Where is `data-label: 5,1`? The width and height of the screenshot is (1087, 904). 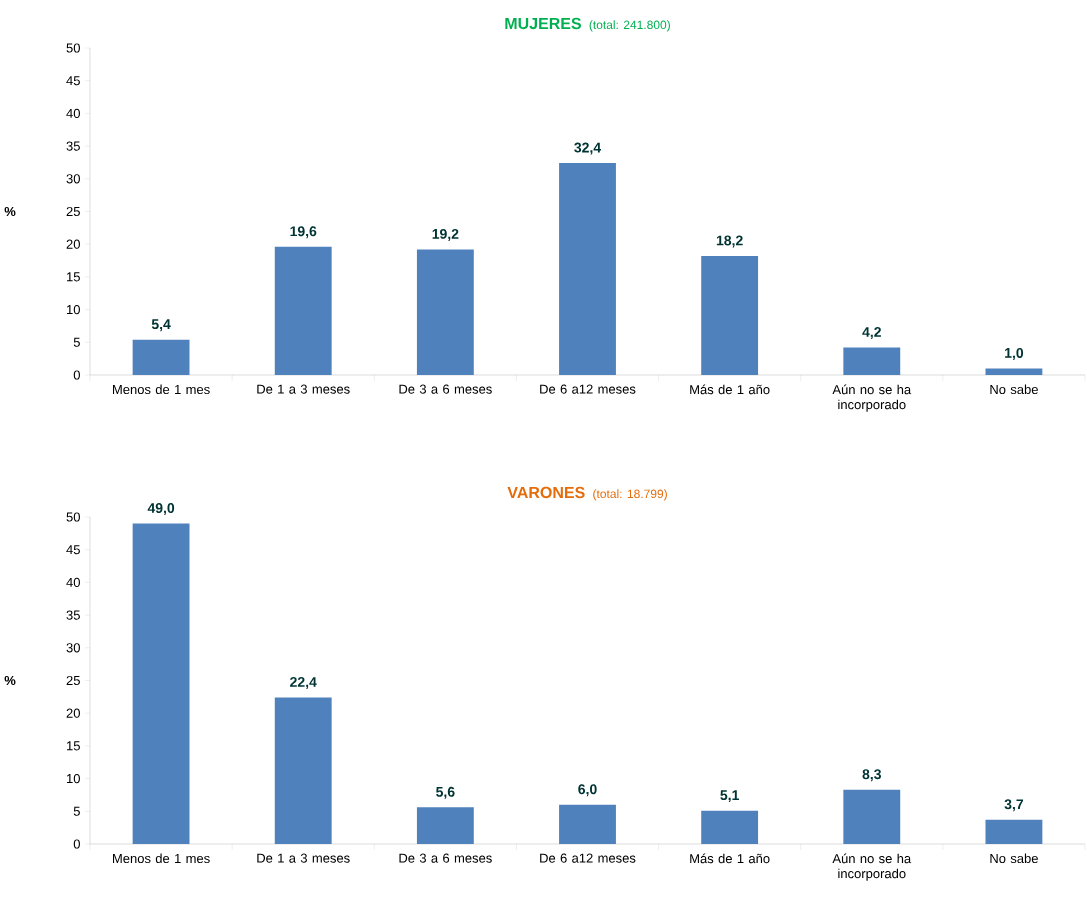
data-label: 5,1 is located at coordinates (729, 796).